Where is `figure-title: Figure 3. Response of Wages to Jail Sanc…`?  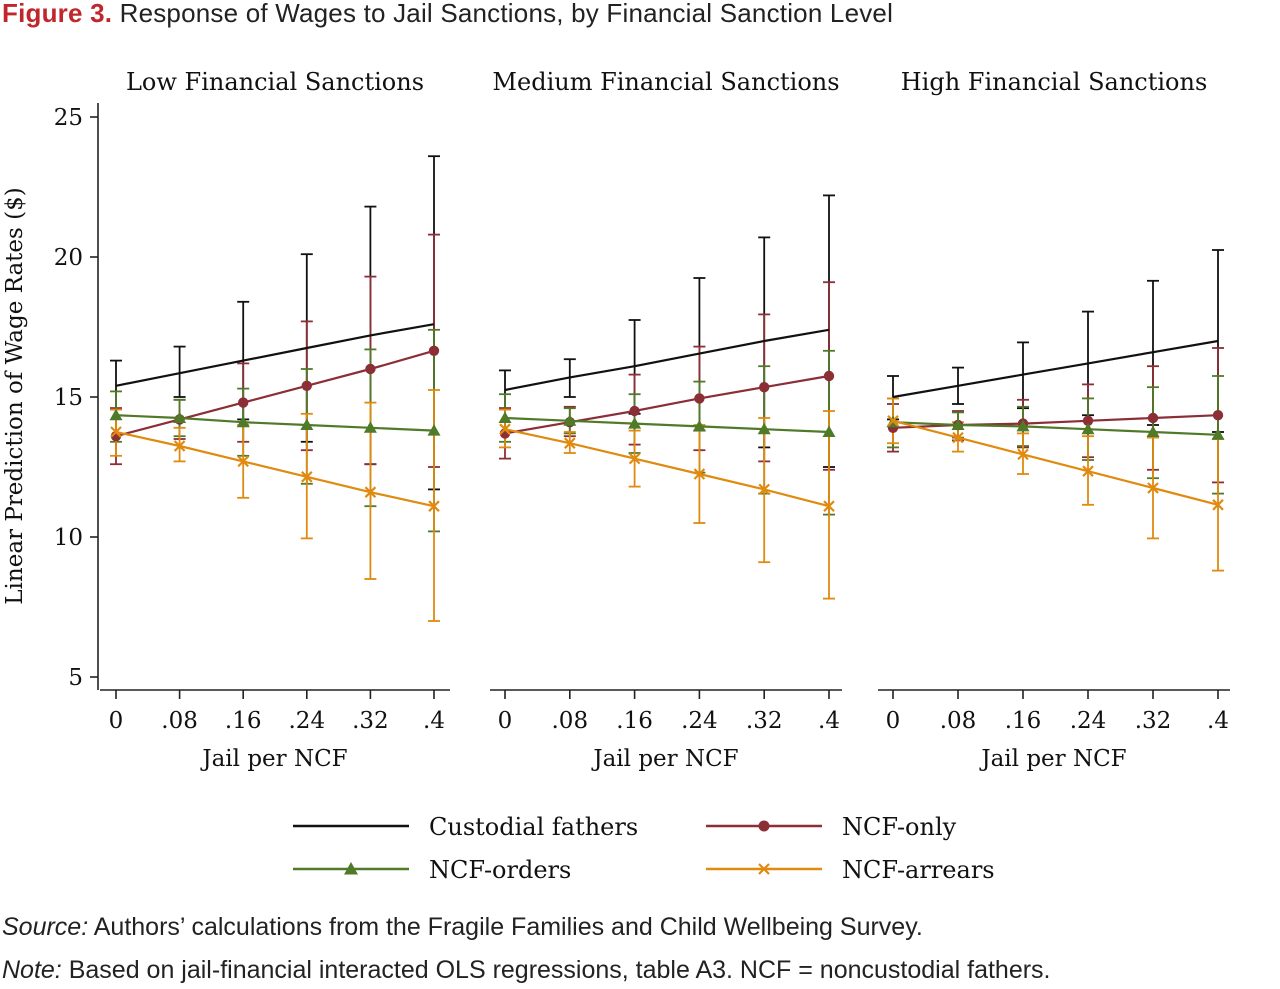
figure-title: Figure 3. Response of Wages to Jail Sanc… is located at coordinates (447, 14).